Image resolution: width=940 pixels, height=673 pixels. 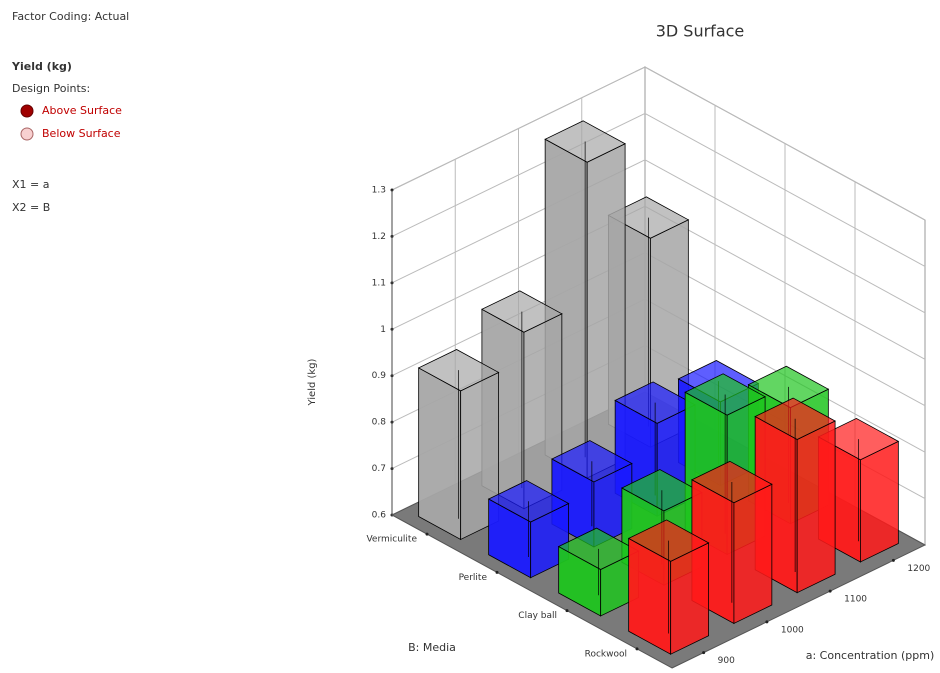 What do you see at coordinates (312, 382) in the screenshot?
I see `y-axis-title: Yield (kg)` at bounding box center [312, 382].